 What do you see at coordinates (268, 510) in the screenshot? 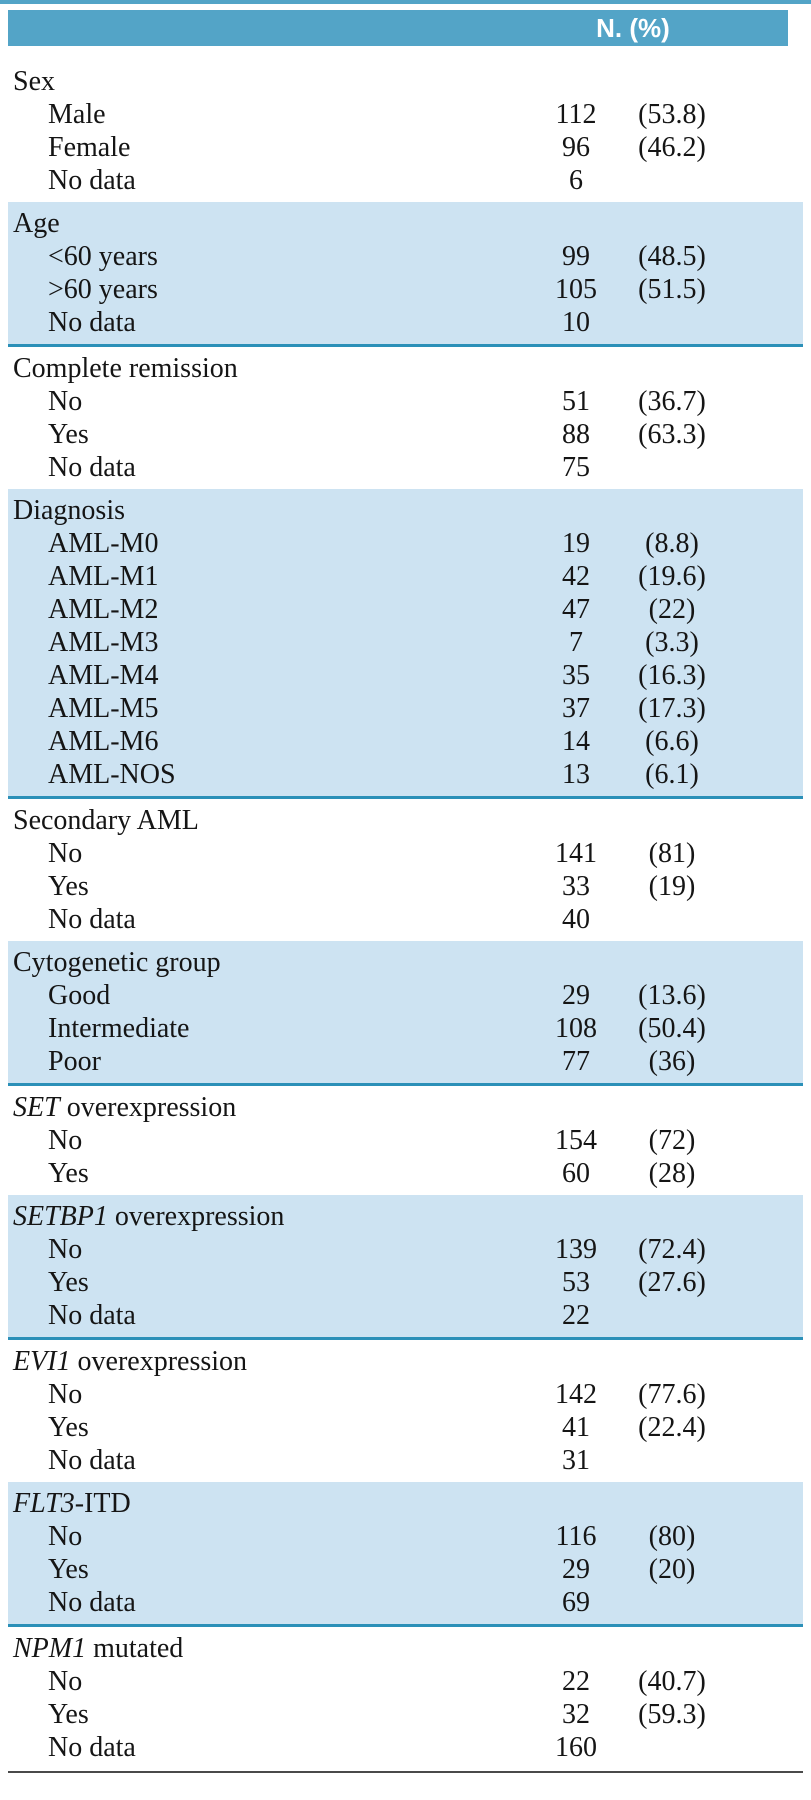
I see `group-label: Diagnosis` at bounding box center [268, 510].